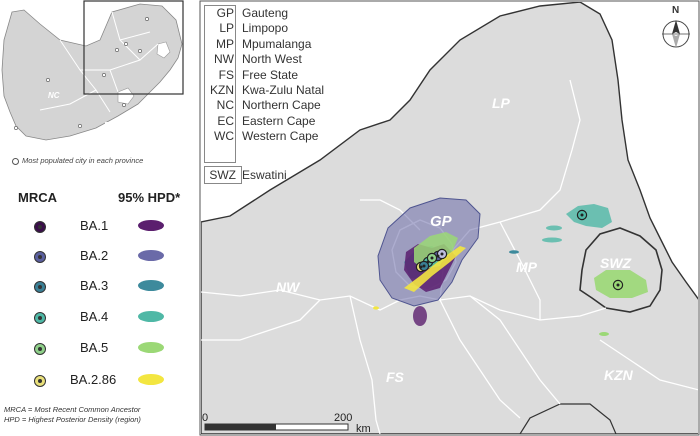 This screenshot has width=700, height=436. What do you see at coordinates (280, 136) in the screenshot?
I see `abbr-name: Western Cape` at bounding box center [280, 136].